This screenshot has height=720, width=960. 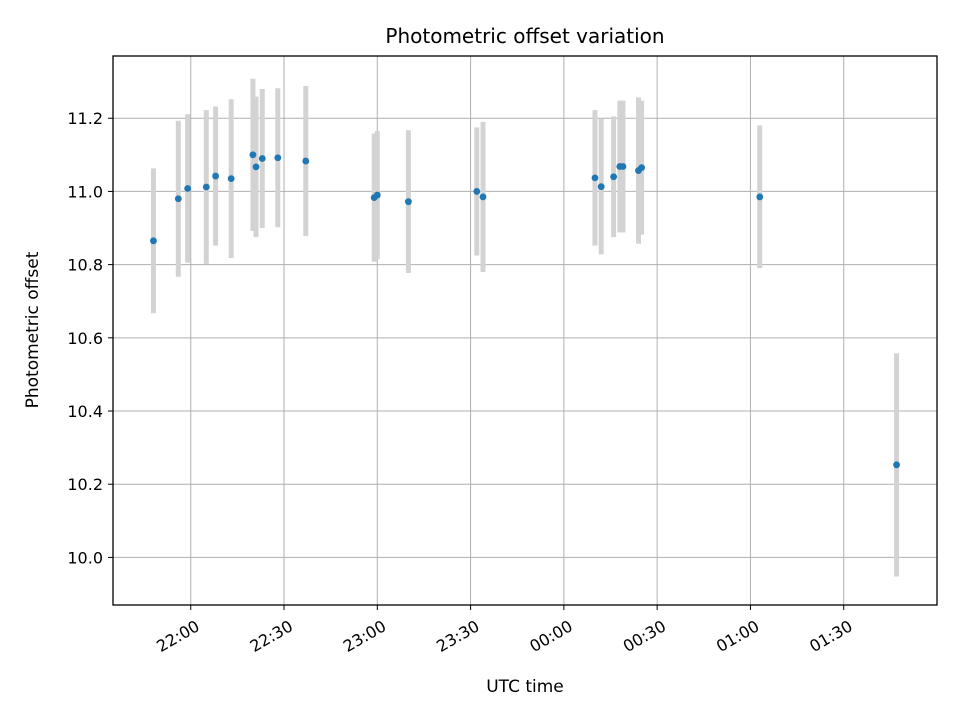 I want to click on x-tick-label: 23:00, so click(x=364, y=636).